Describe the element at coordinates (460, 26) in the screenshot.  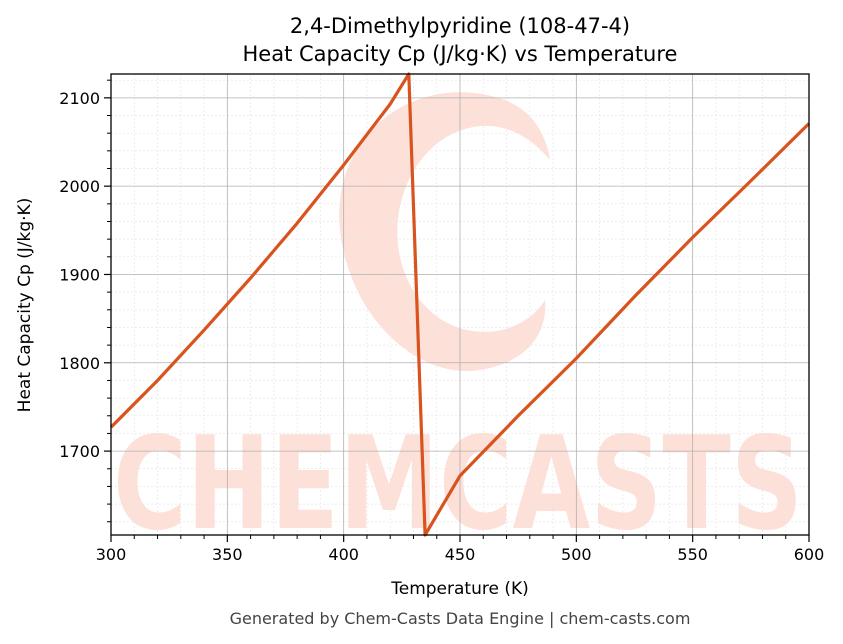
I see `chart-title: 2,4-Dimethylpyridine (108-47-4)` at that location.